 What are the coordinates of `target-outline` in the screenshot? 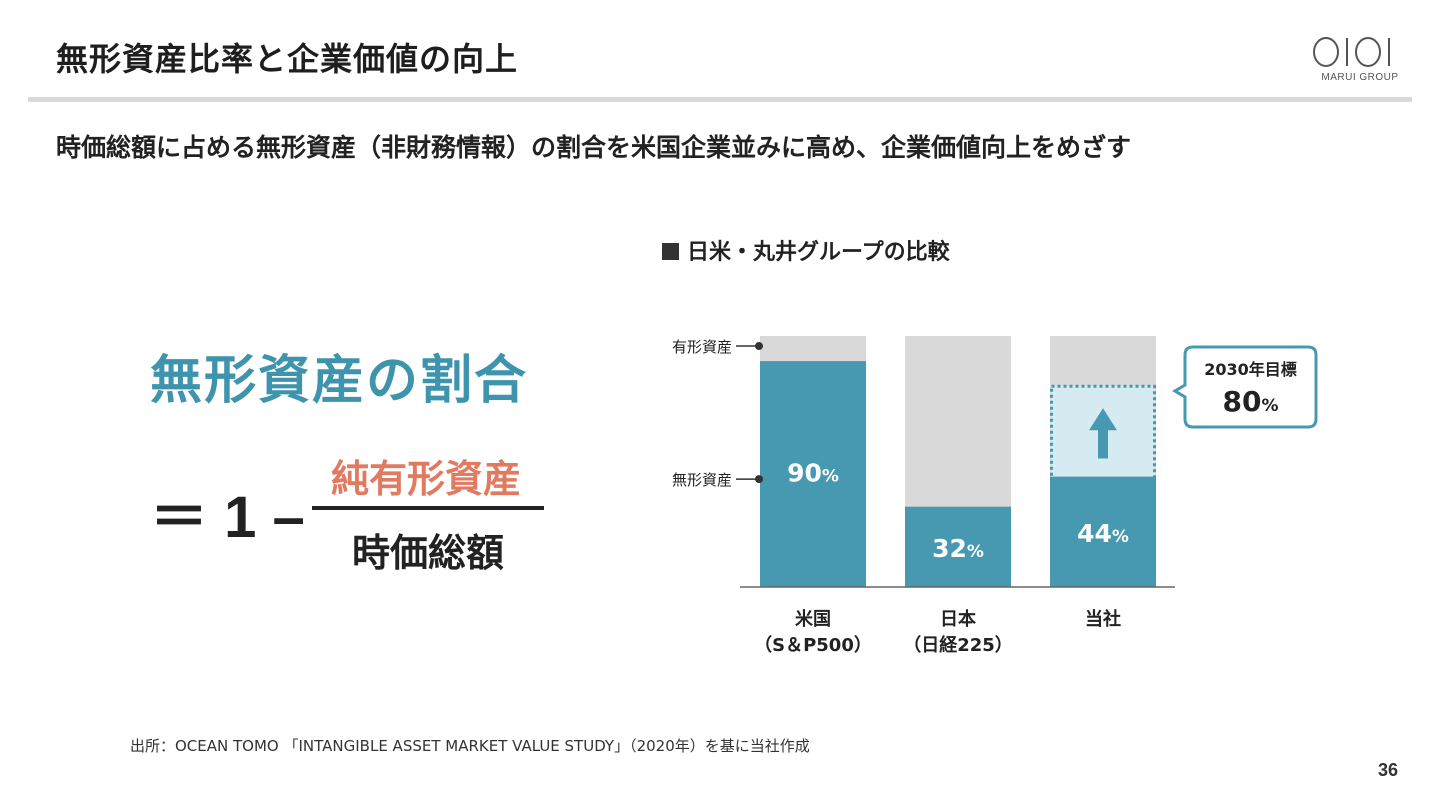 It's located at (1103, 486).